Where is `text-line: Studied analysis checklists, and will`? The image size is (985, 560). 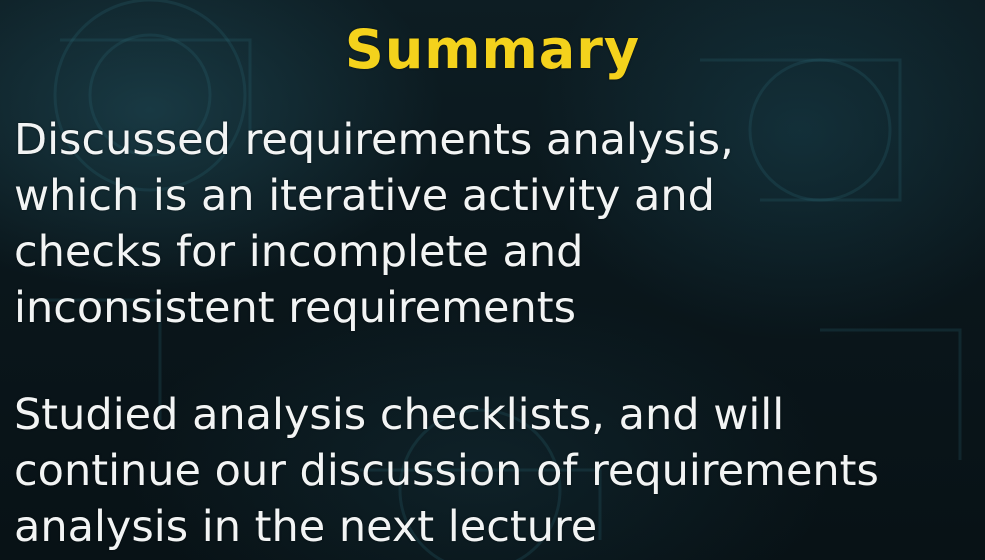
text-line: Studied analysis checklists, and will is located at coordinates (399, 415).